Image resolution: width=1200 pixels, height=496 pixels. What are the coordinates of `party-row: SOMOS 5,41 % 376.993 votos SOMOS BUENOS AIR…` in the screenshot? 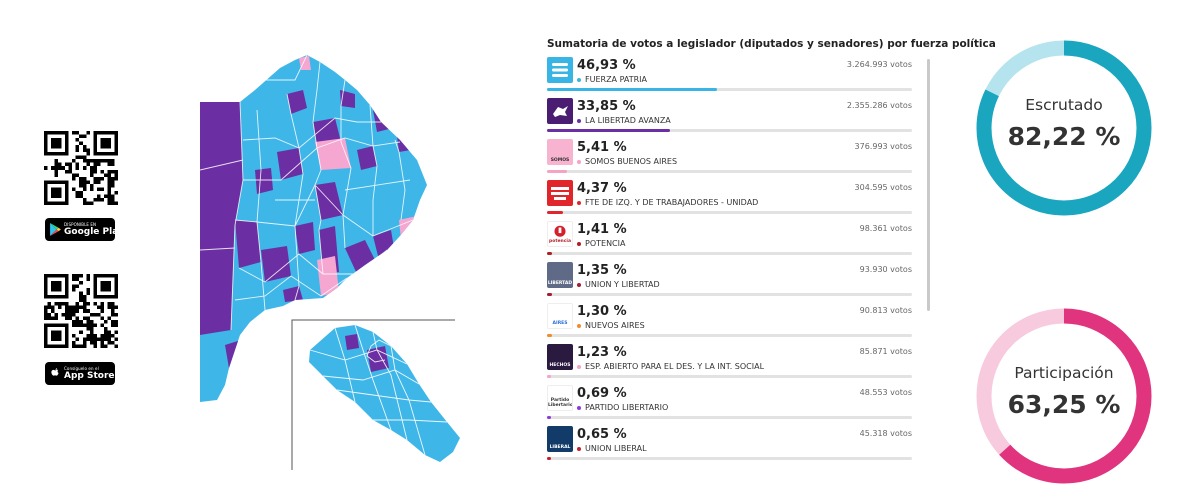 It's located at (732, 157).